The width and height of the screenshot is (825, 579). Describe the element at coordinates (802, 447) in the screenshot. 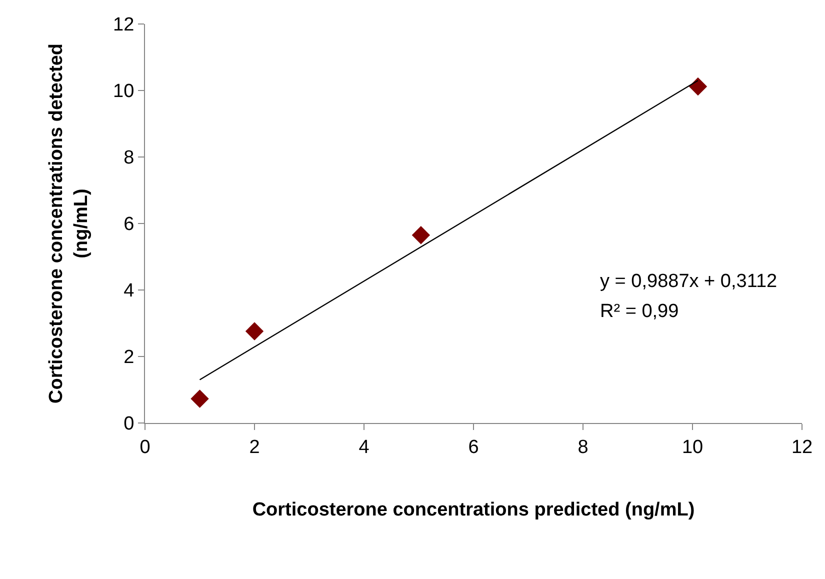

I see `x-tick-label: 12` at that location.